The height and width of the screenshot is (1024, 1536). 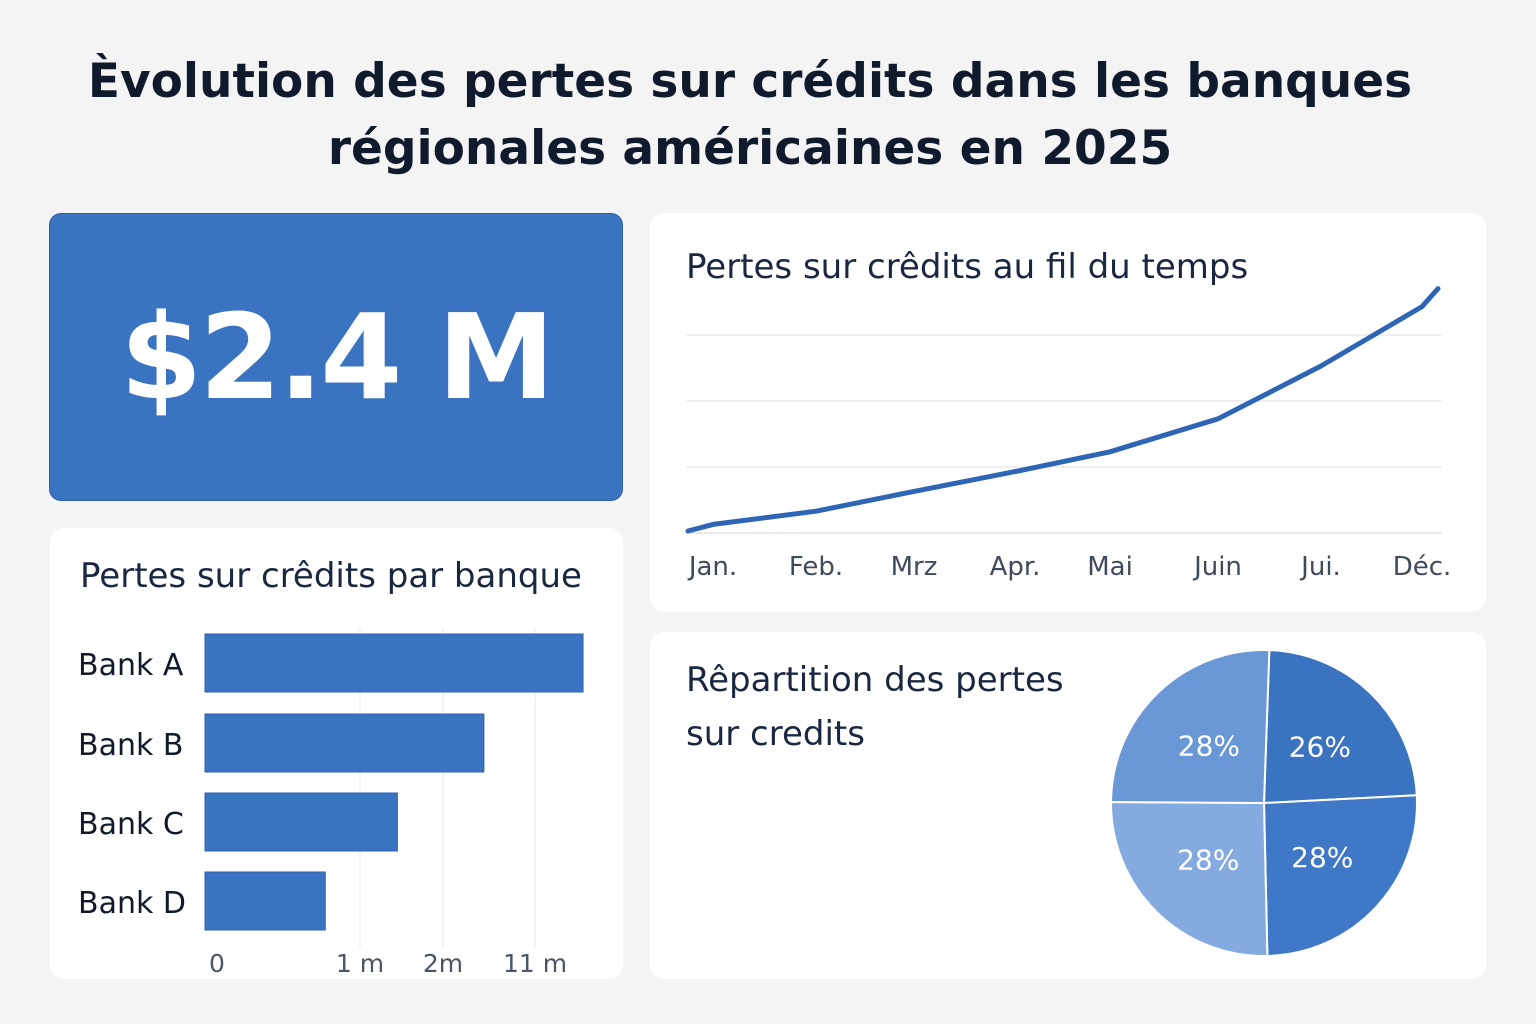 What do you see at coordinates (875, 680) in the screenshot?
I see `pie-chart-title: Rêpartition des pertes` at bounding box center [875, 680].